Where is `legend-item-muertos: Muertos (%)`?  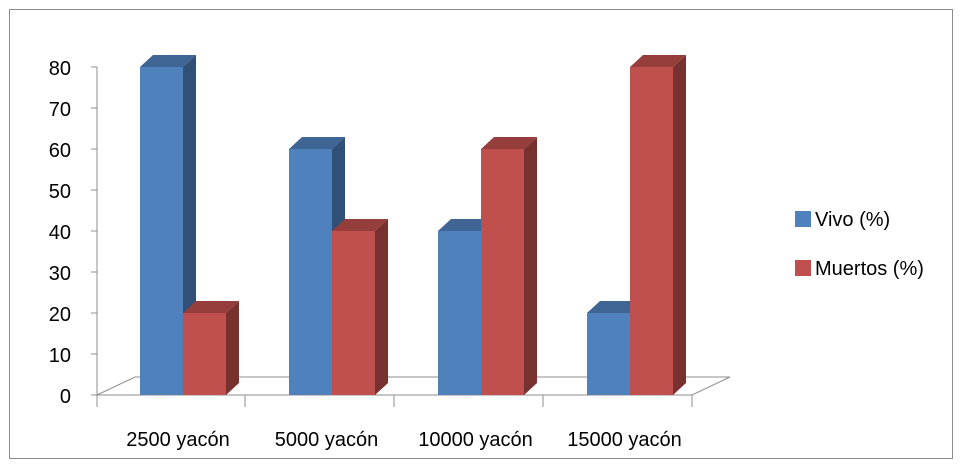
legend-item-muertos: Muertos (%) is located at coordinates (859, 269).